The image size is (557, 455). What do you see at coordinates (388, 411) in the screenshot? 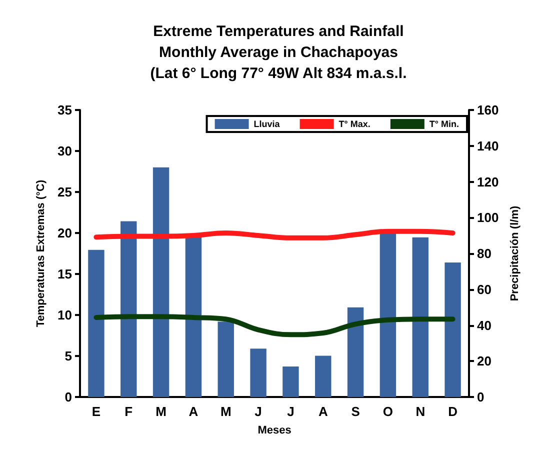
I see `x-tick-label: O` at bounding box center [388, 411].